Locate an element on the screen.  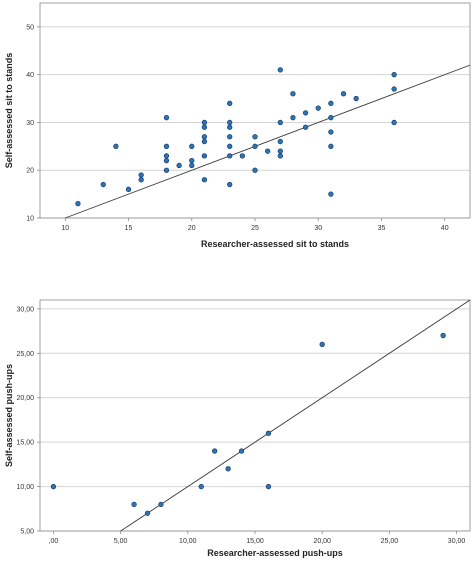
x-axis-title: Researcher-assessed push-ups is located at coordinates (275, 553).